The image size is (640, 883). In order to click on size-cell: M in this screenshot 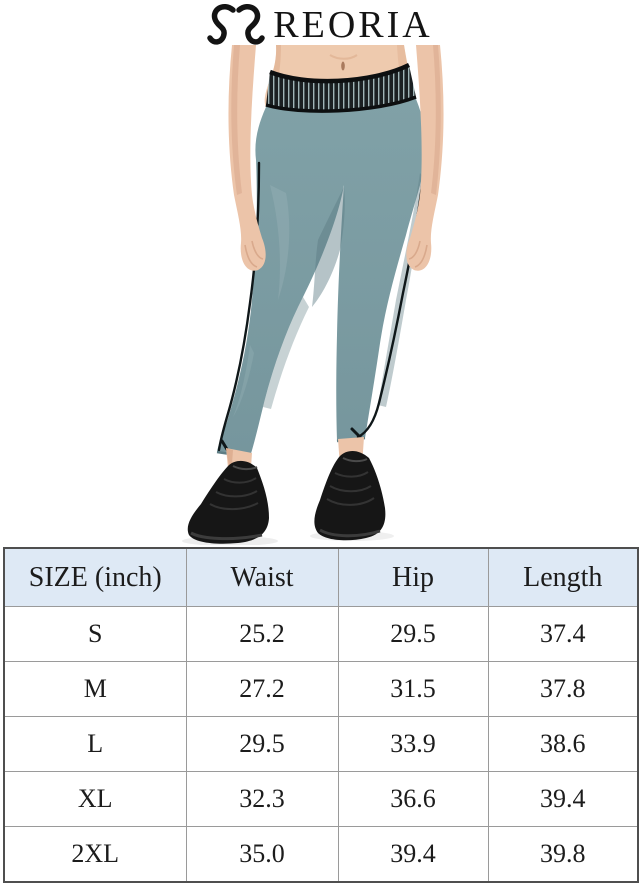, I will do `click(95, 689)`.